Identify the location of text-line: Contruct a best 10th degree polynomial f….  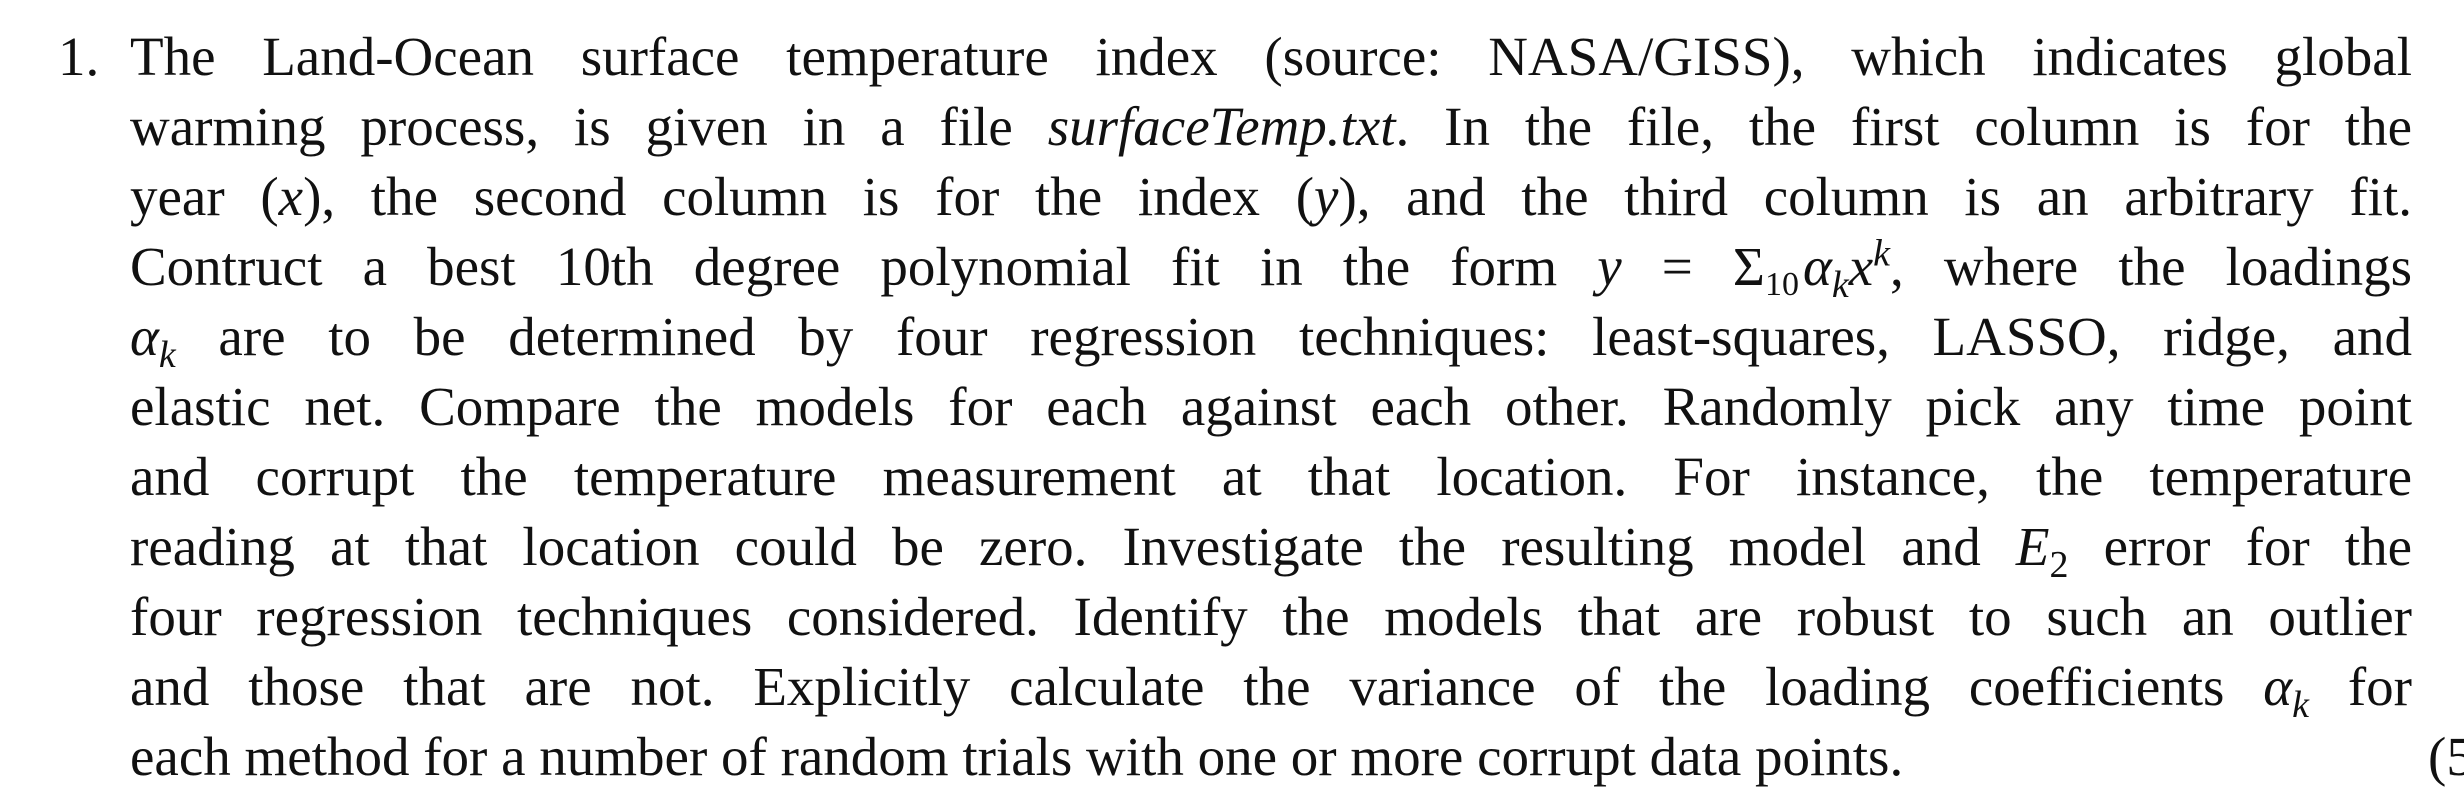
(1271, 267).